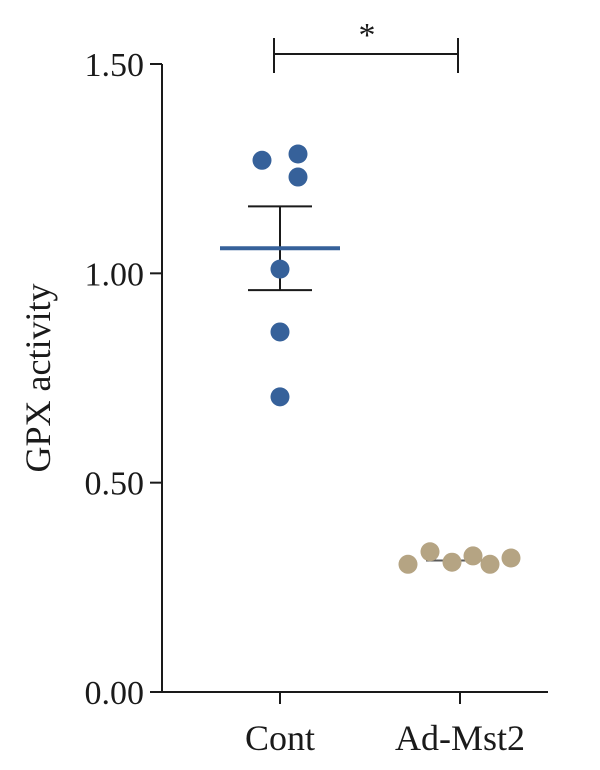 The image size is (600, 770). I want to click on significance-bracket: *, so click(366, 45).